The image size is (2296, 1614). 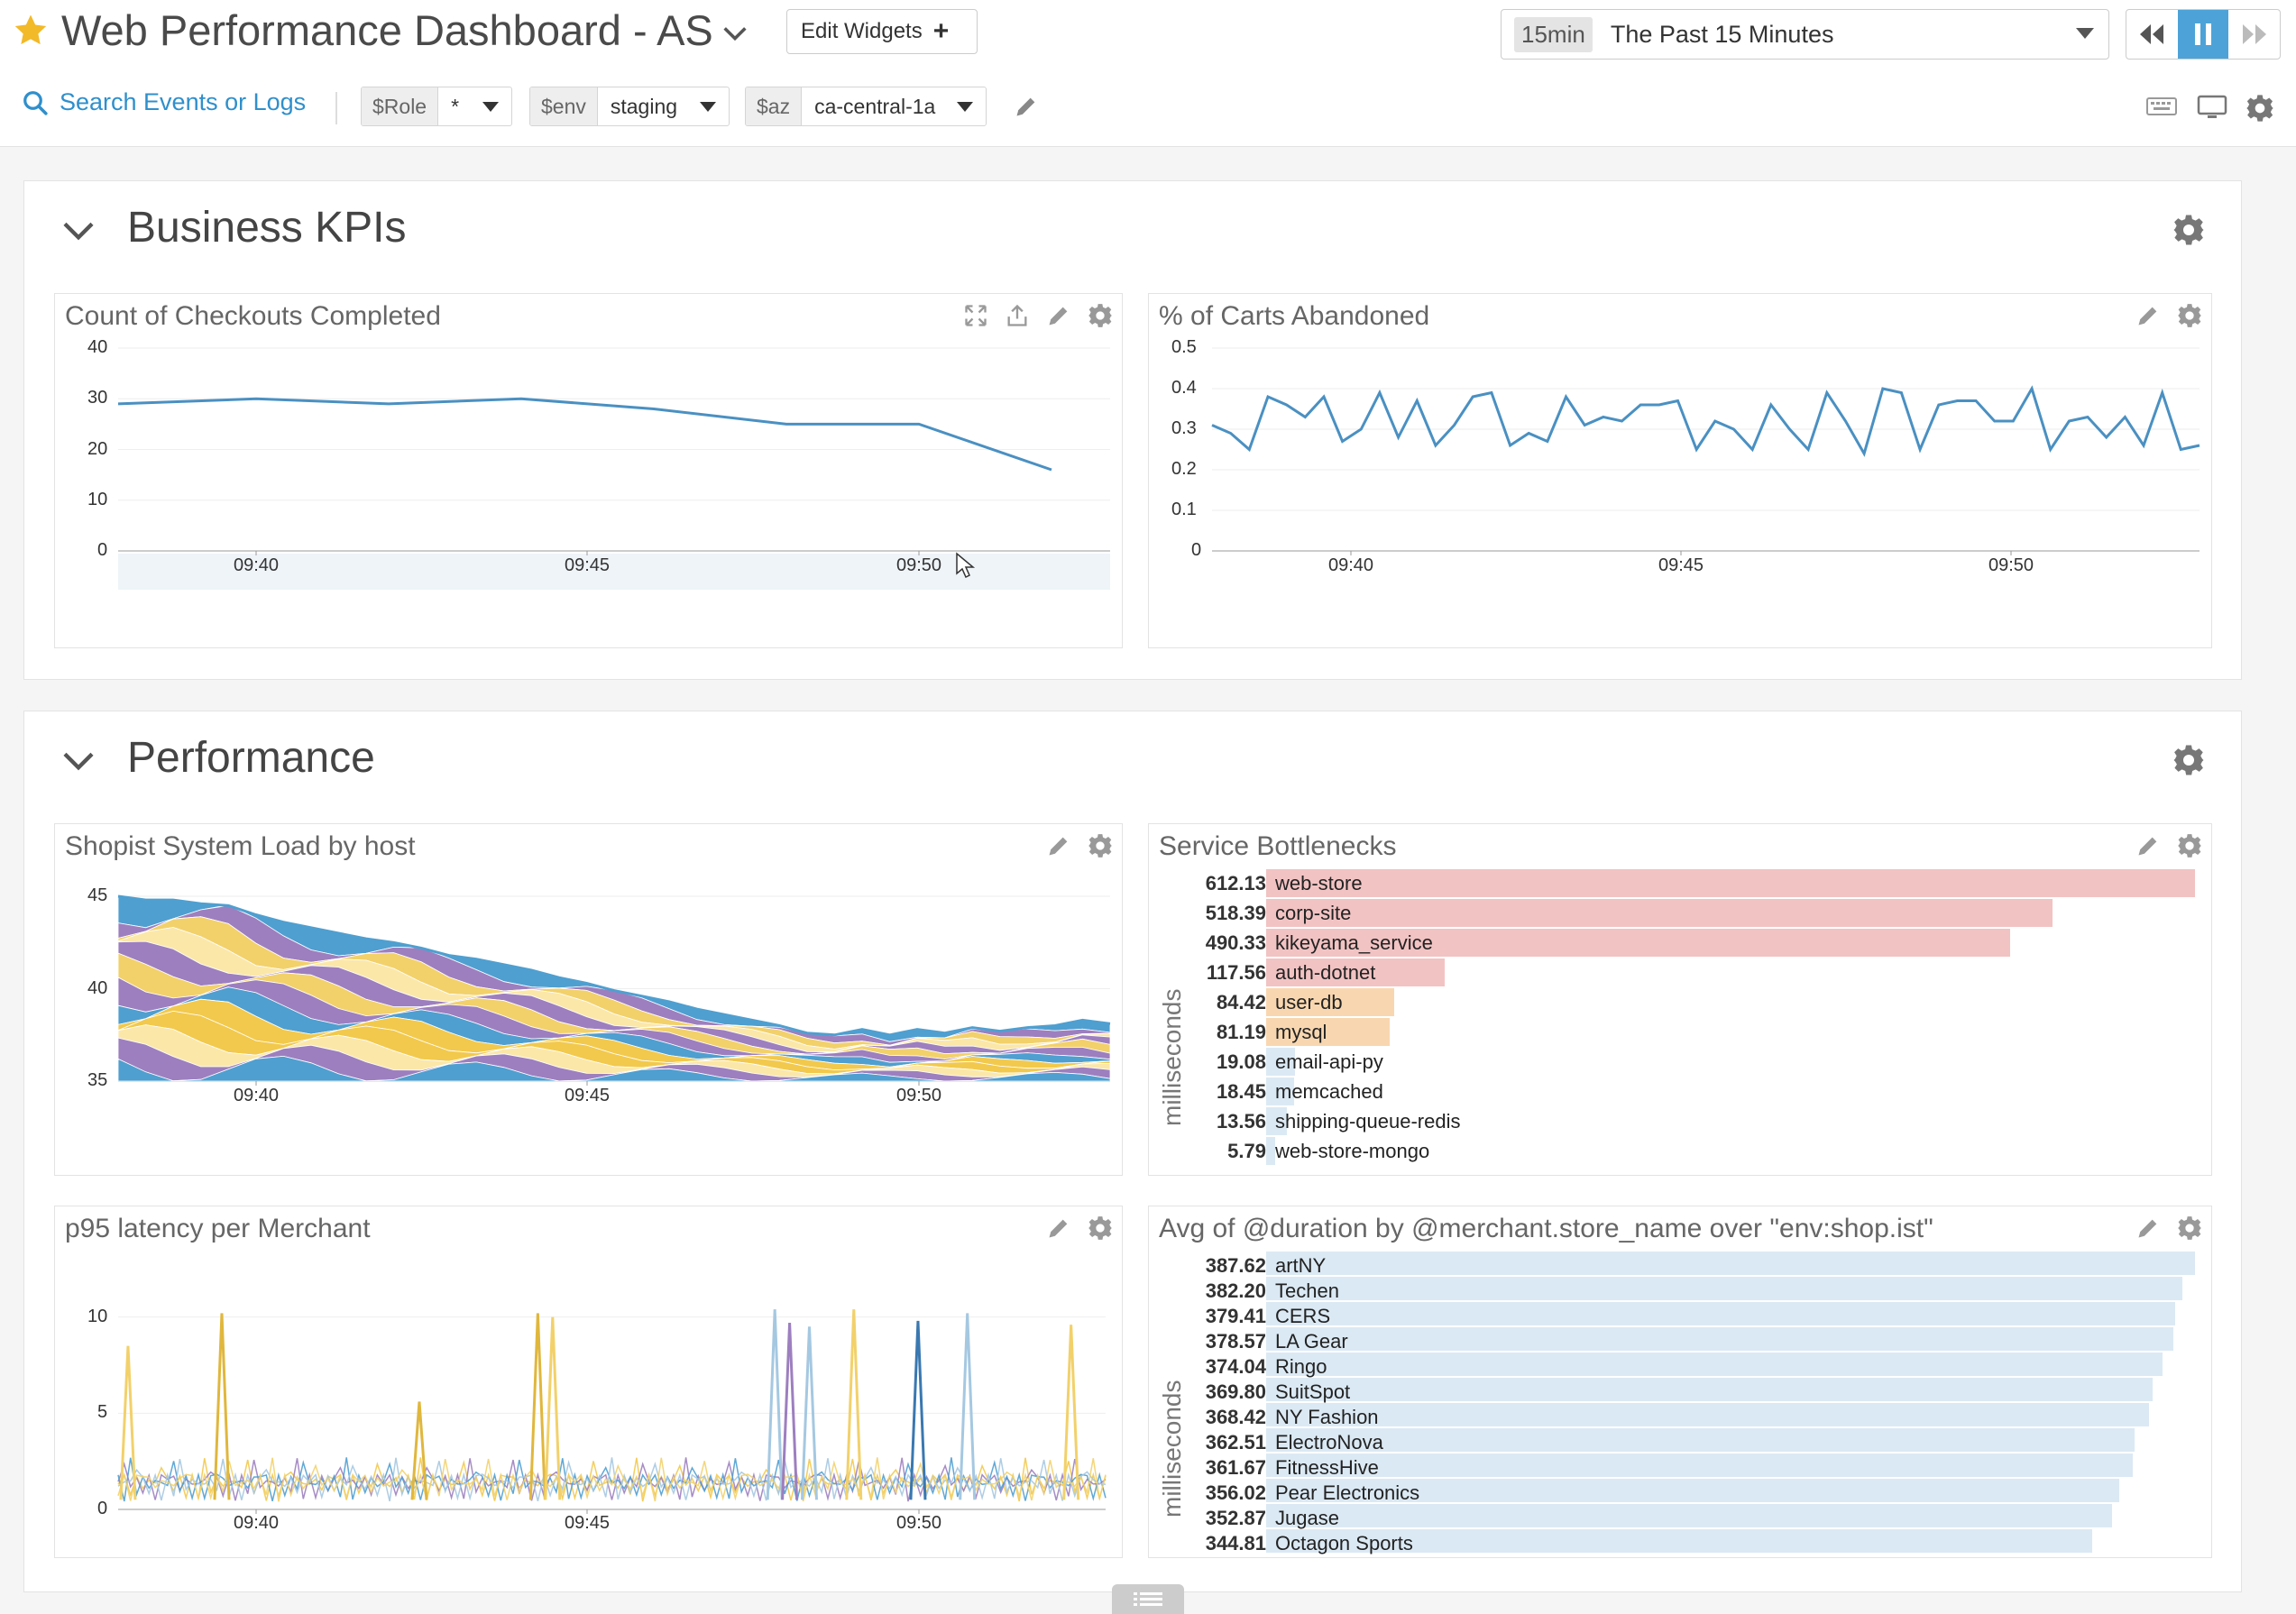 I want to click on share-icon, so click(x=1017, y=315).